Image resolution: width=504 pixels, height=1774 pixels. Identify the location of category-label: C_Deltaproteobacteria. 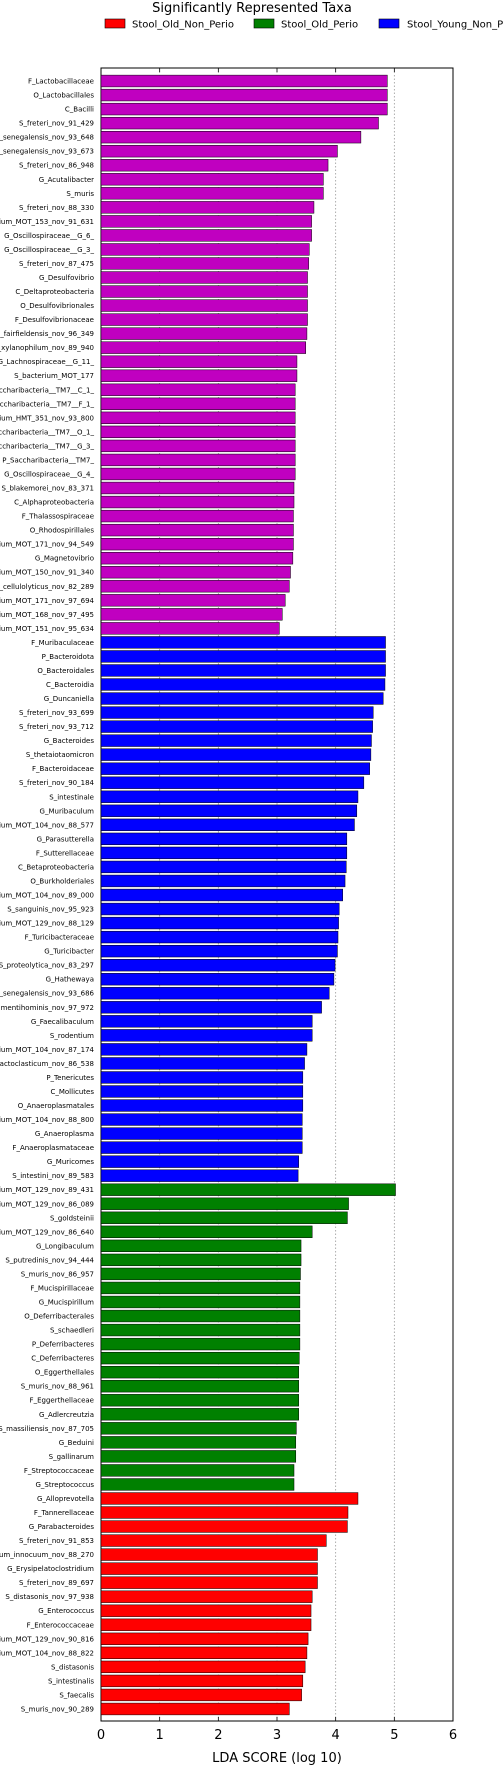
(54, 292).